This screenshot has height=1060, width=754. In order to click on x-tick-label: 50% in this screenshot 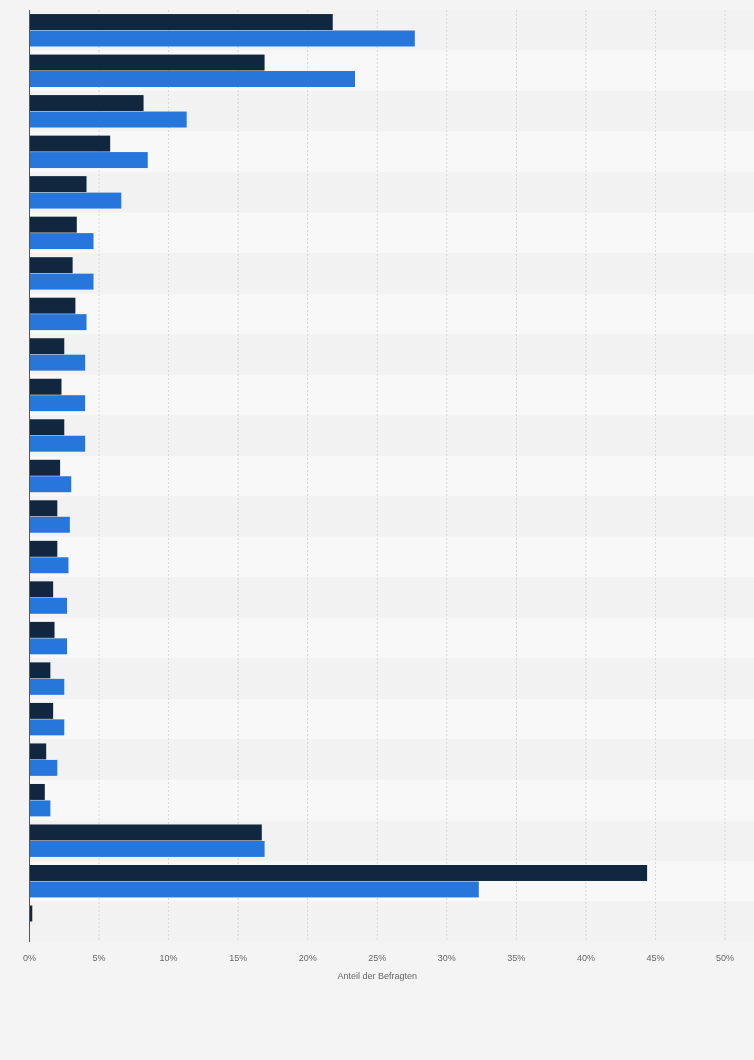, I will do `click(725, 958)`.